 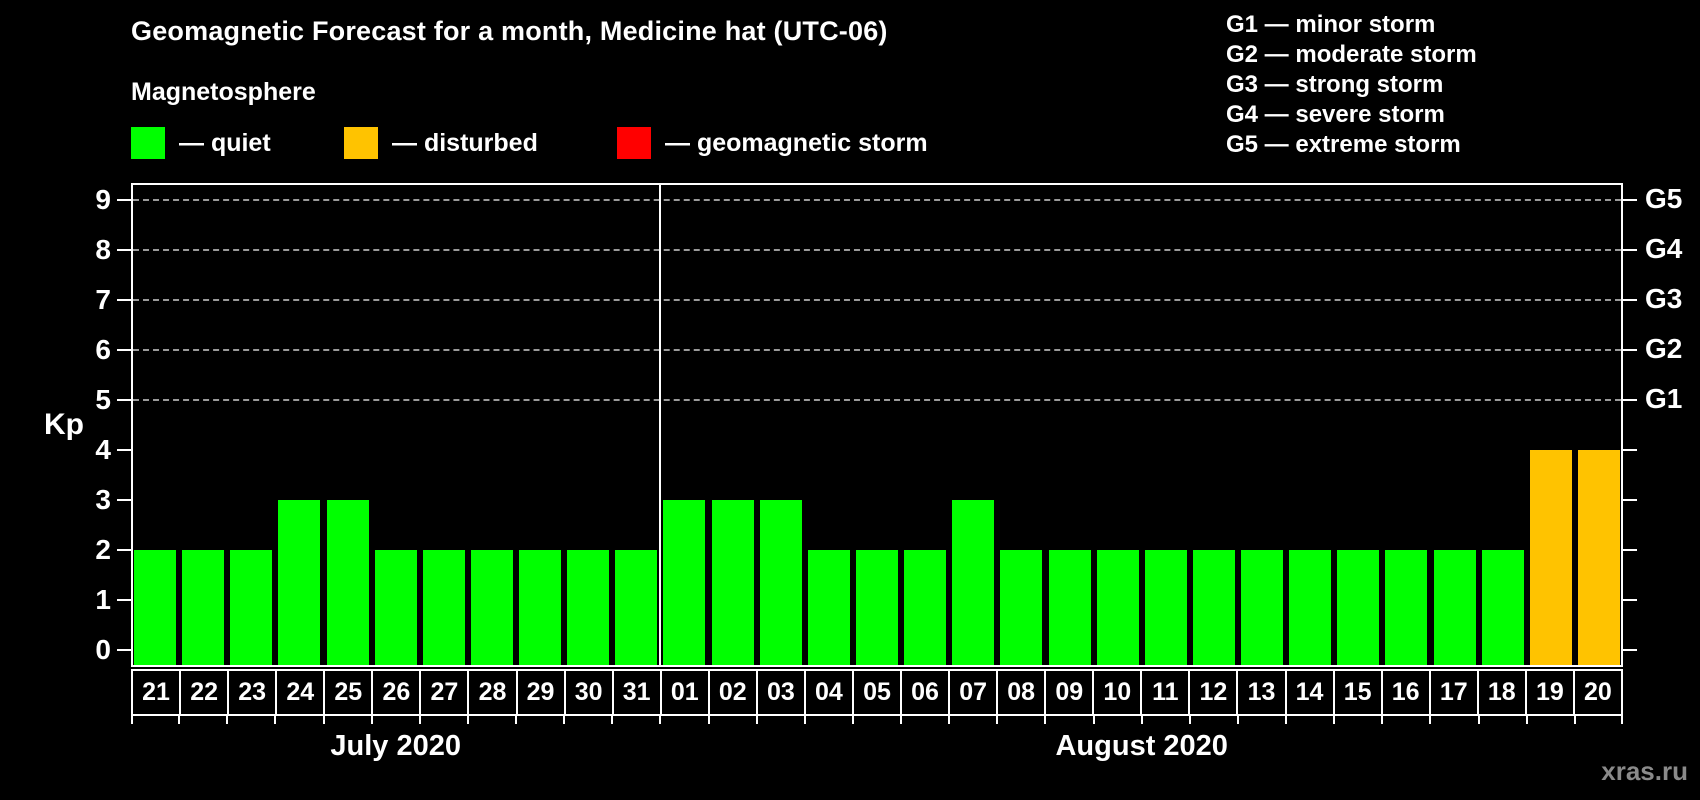 I want to click on day-cell-16: 16, so click(x=1407, y=692).